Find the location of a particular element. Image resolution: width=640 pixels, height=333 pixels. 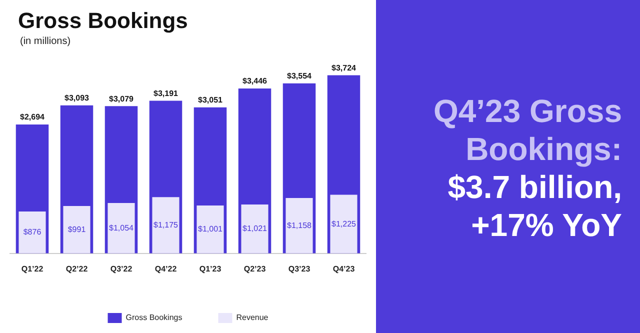

data-label: $3,724 is located at coordinates (344, 67).